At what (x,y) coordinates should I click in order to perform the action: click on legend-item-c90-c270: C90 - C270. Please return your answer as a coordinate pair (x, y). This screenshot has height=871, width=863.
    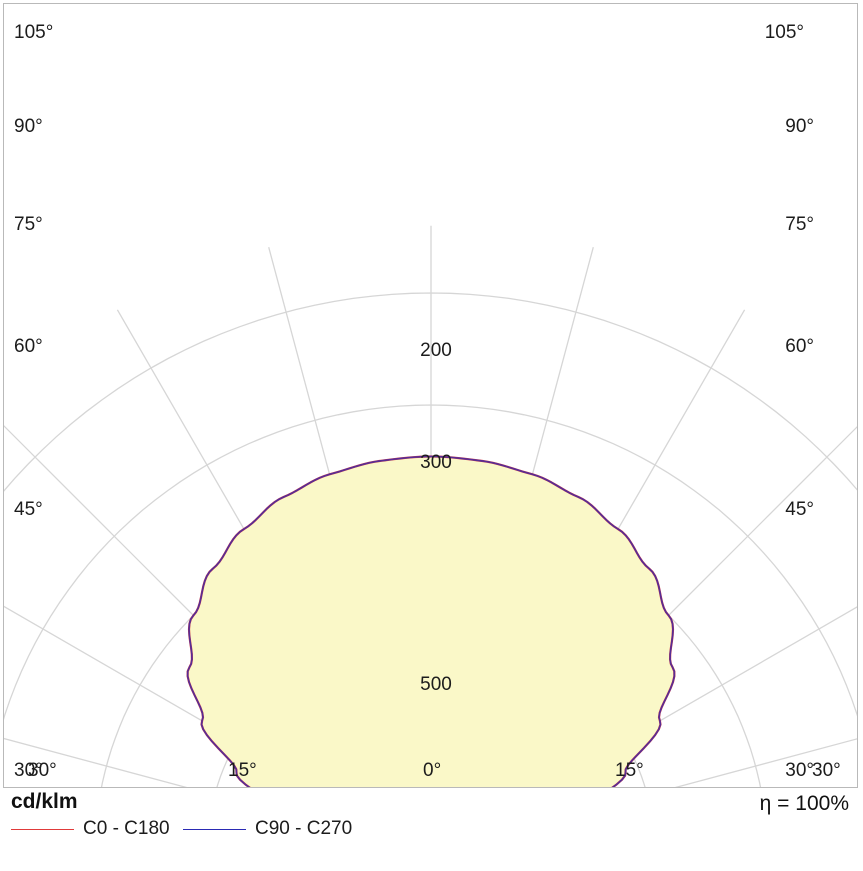
    Looking at the image, I should click on (267, 829).